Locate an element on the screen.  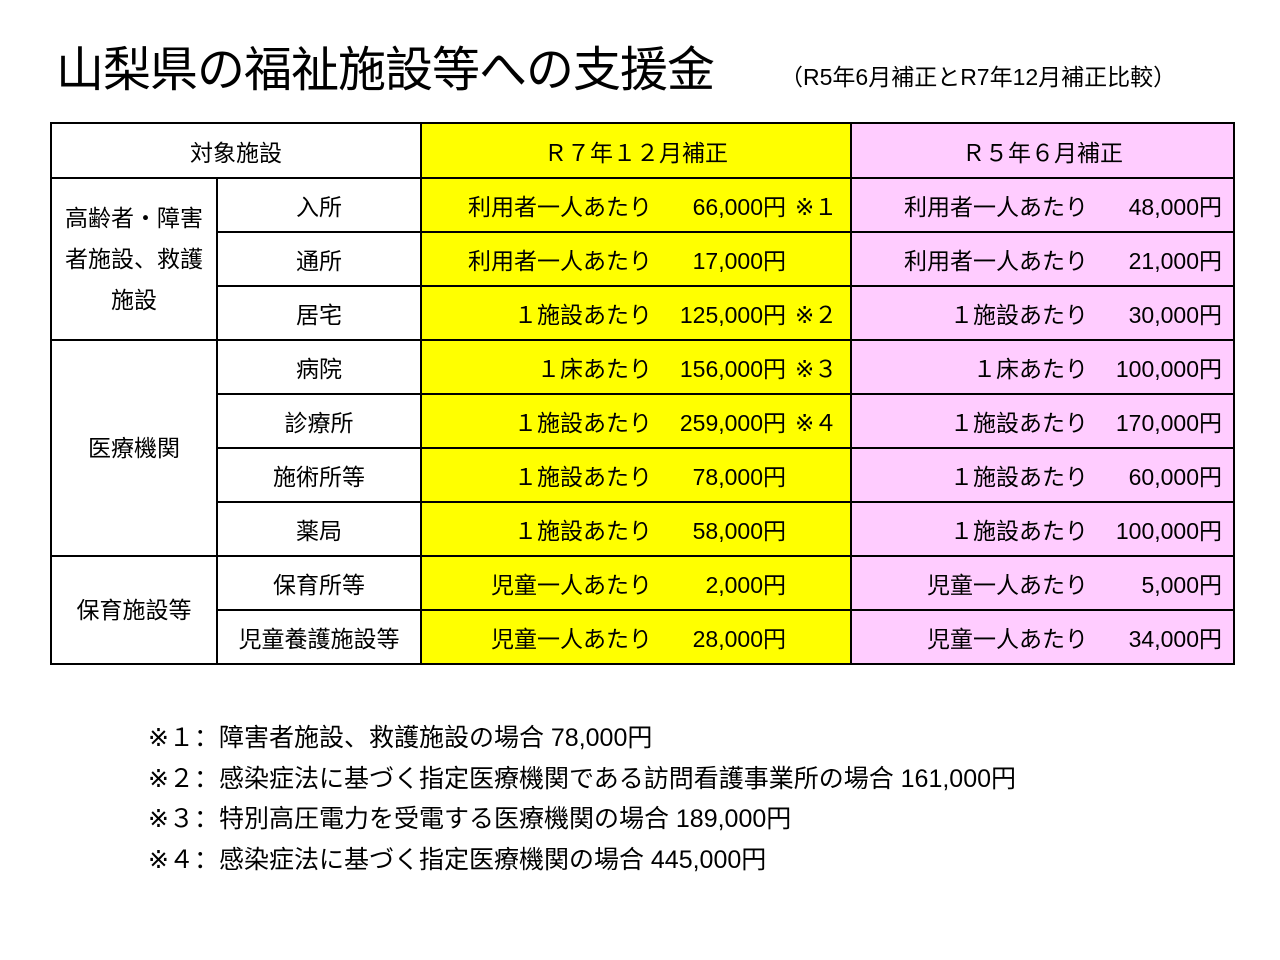
r7-per-unit: １床あたり is located at coordinates (594, 369).